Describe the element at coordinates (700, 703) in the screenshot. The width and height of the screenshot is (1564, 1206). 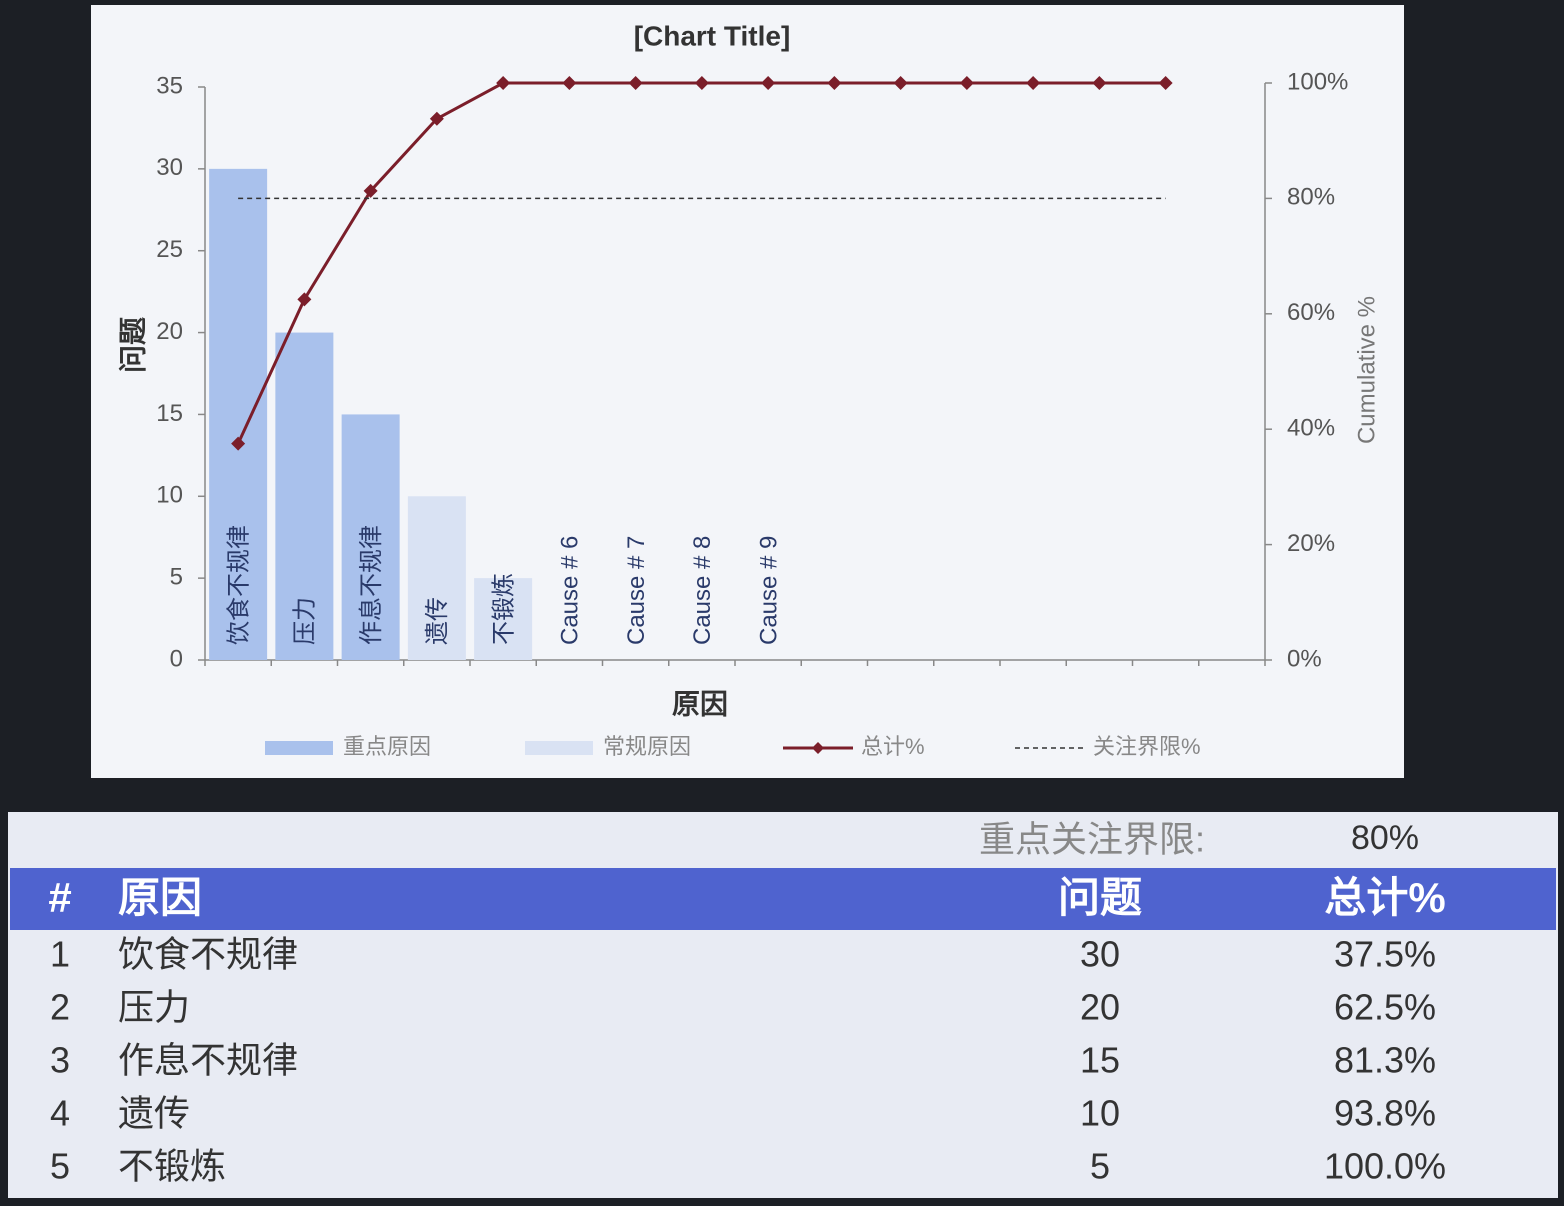
I see `x-axis-label: 原因` at that location.